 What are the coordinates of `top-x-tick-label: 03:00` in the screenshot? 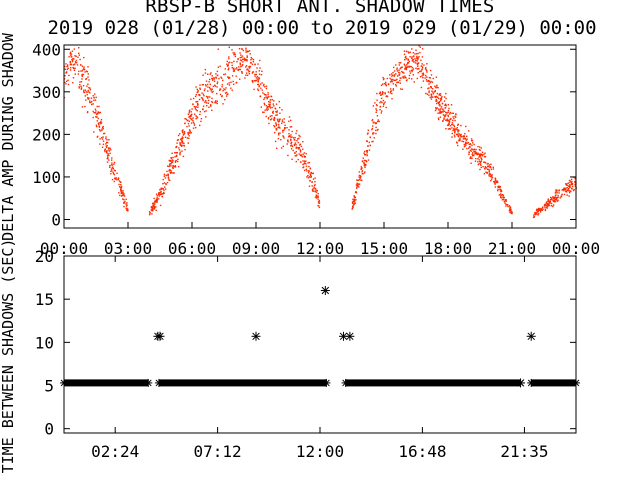 It's located at (128, 248).